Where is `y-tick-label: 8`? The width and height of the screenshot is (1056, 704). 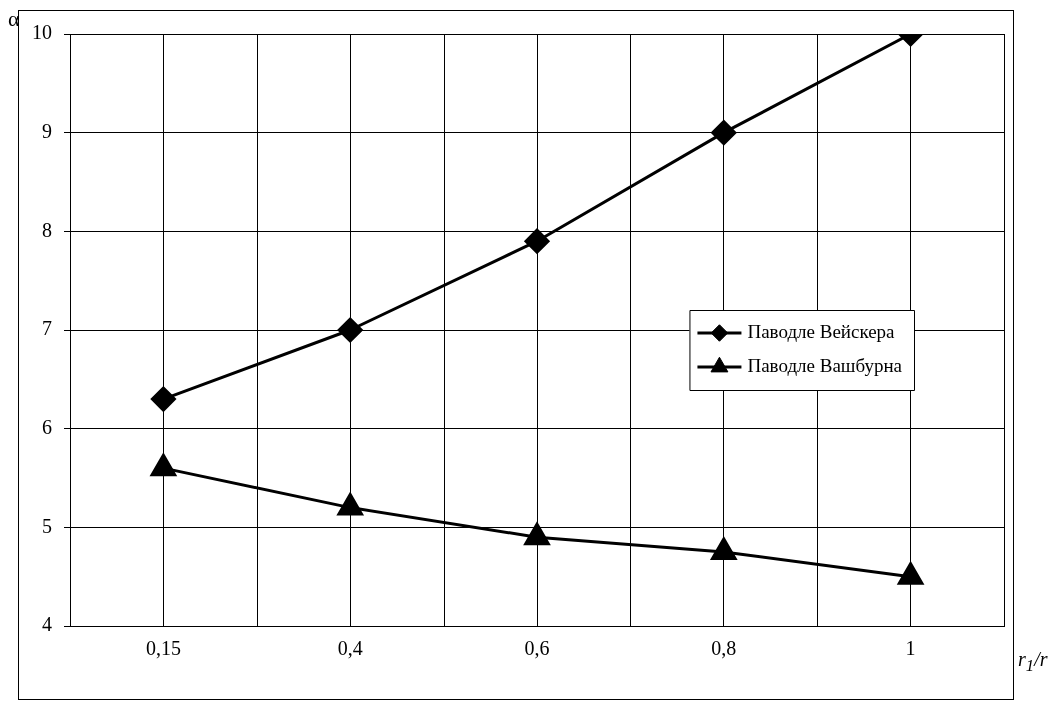
y-tick-label: 8 is located at coordinates (47, 229).